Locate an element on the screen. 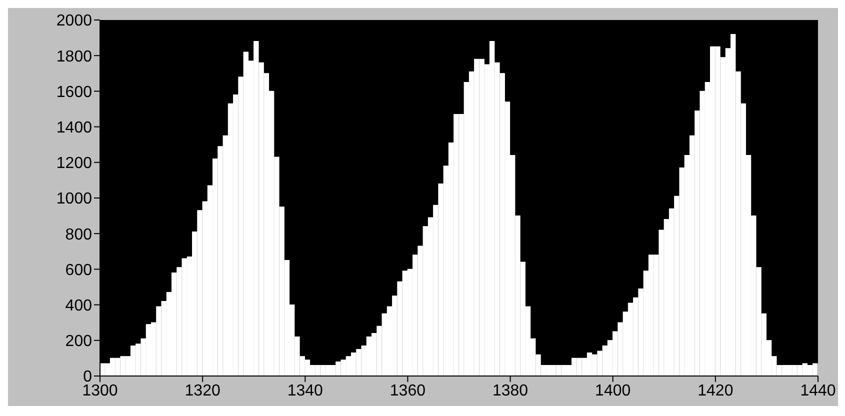  y-tick-label: 1800 is located at coordinates (74, 57).